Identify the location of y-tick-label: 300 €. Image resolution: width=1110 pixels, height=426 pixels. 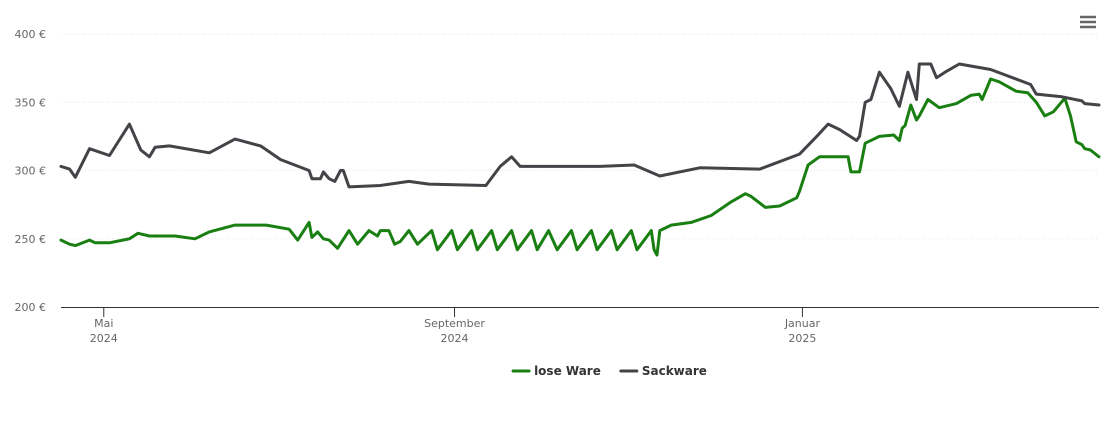
(31, 171).